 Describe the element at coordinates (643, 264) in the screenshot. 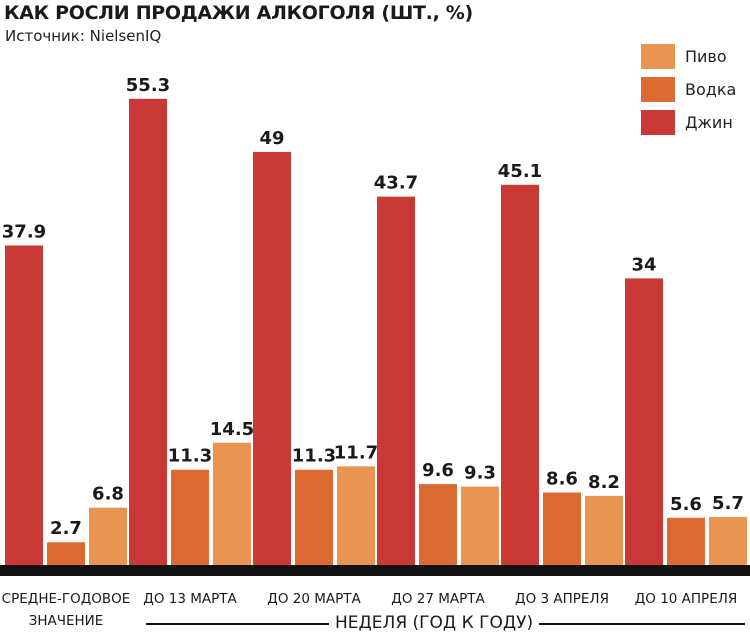

I see `value-label-gin-5: 34` at that location.